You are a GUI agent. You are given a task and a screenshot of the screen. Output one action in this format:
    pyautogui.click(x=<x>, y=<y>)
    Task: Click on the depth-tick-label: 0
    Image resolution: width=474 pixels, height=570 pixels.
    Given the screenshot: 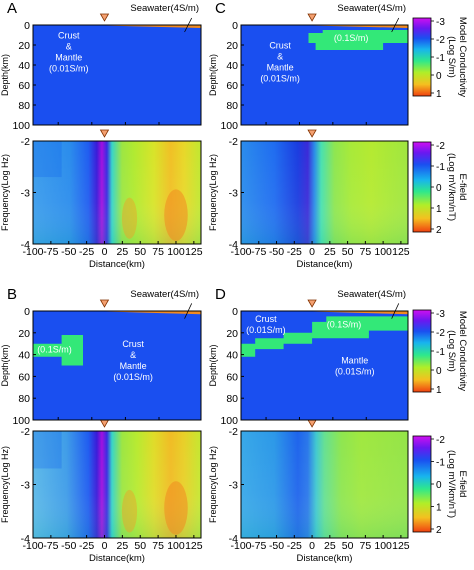 What is the action you would take?
    pyautogui.click(x=27, y=312)
    